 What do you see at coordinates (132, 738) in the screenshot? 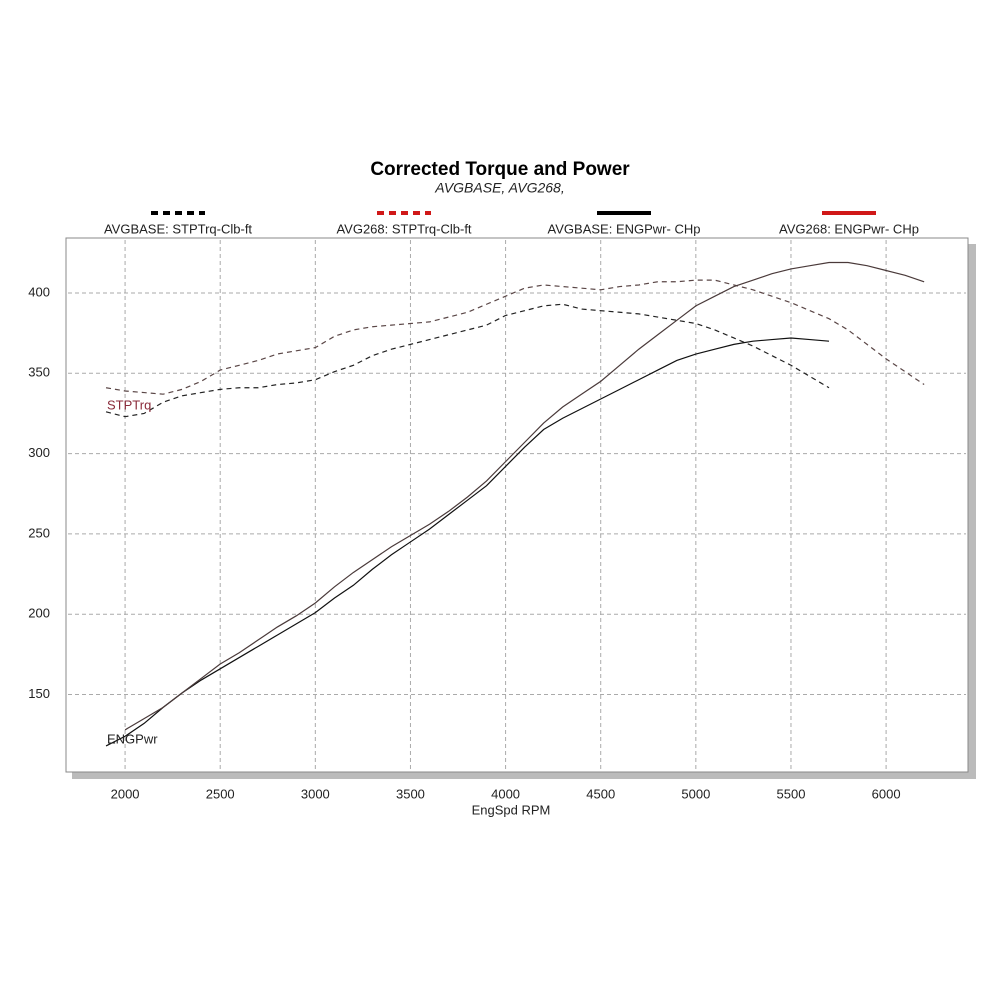
I see `annotation: ENGPwr` at bounding box center [132, 738].